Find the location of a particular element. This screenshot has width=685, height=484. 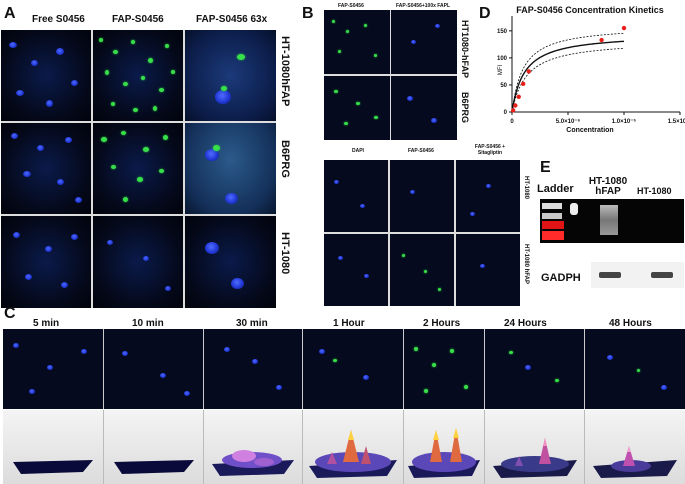

panel-b-bot-col-1: DAPI is located at coordinates (358, 151).